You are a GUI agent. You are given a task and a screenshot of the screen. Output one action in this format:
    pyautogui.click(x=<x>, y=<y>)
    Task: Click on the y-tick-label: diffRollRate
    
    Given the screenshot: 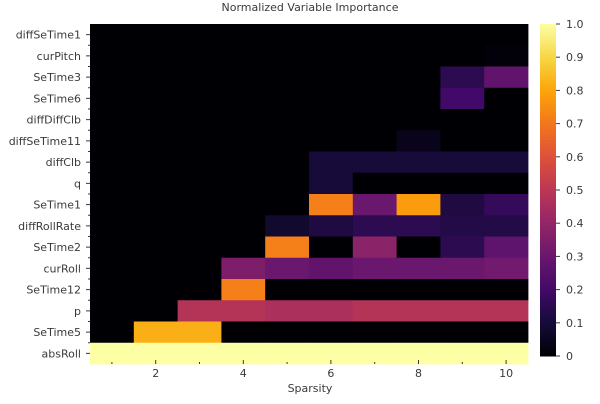 What is the action you would take?
    pyautogui.click(x=49, y=226)
    